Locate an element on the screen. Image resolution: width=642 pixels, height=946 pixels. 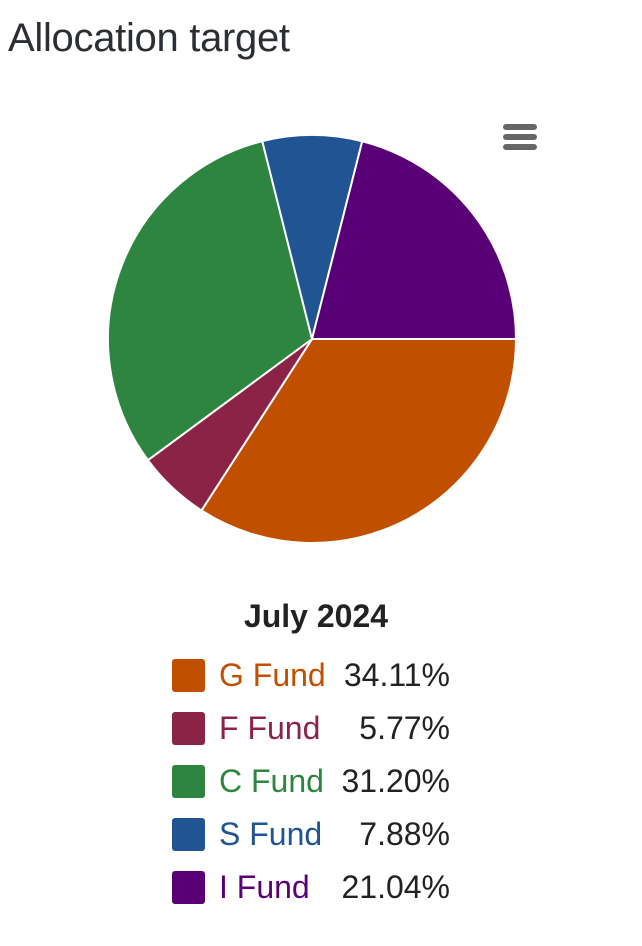
legend-item-c-fund: C Fund 31.20% is located at coordinates (310, 781).